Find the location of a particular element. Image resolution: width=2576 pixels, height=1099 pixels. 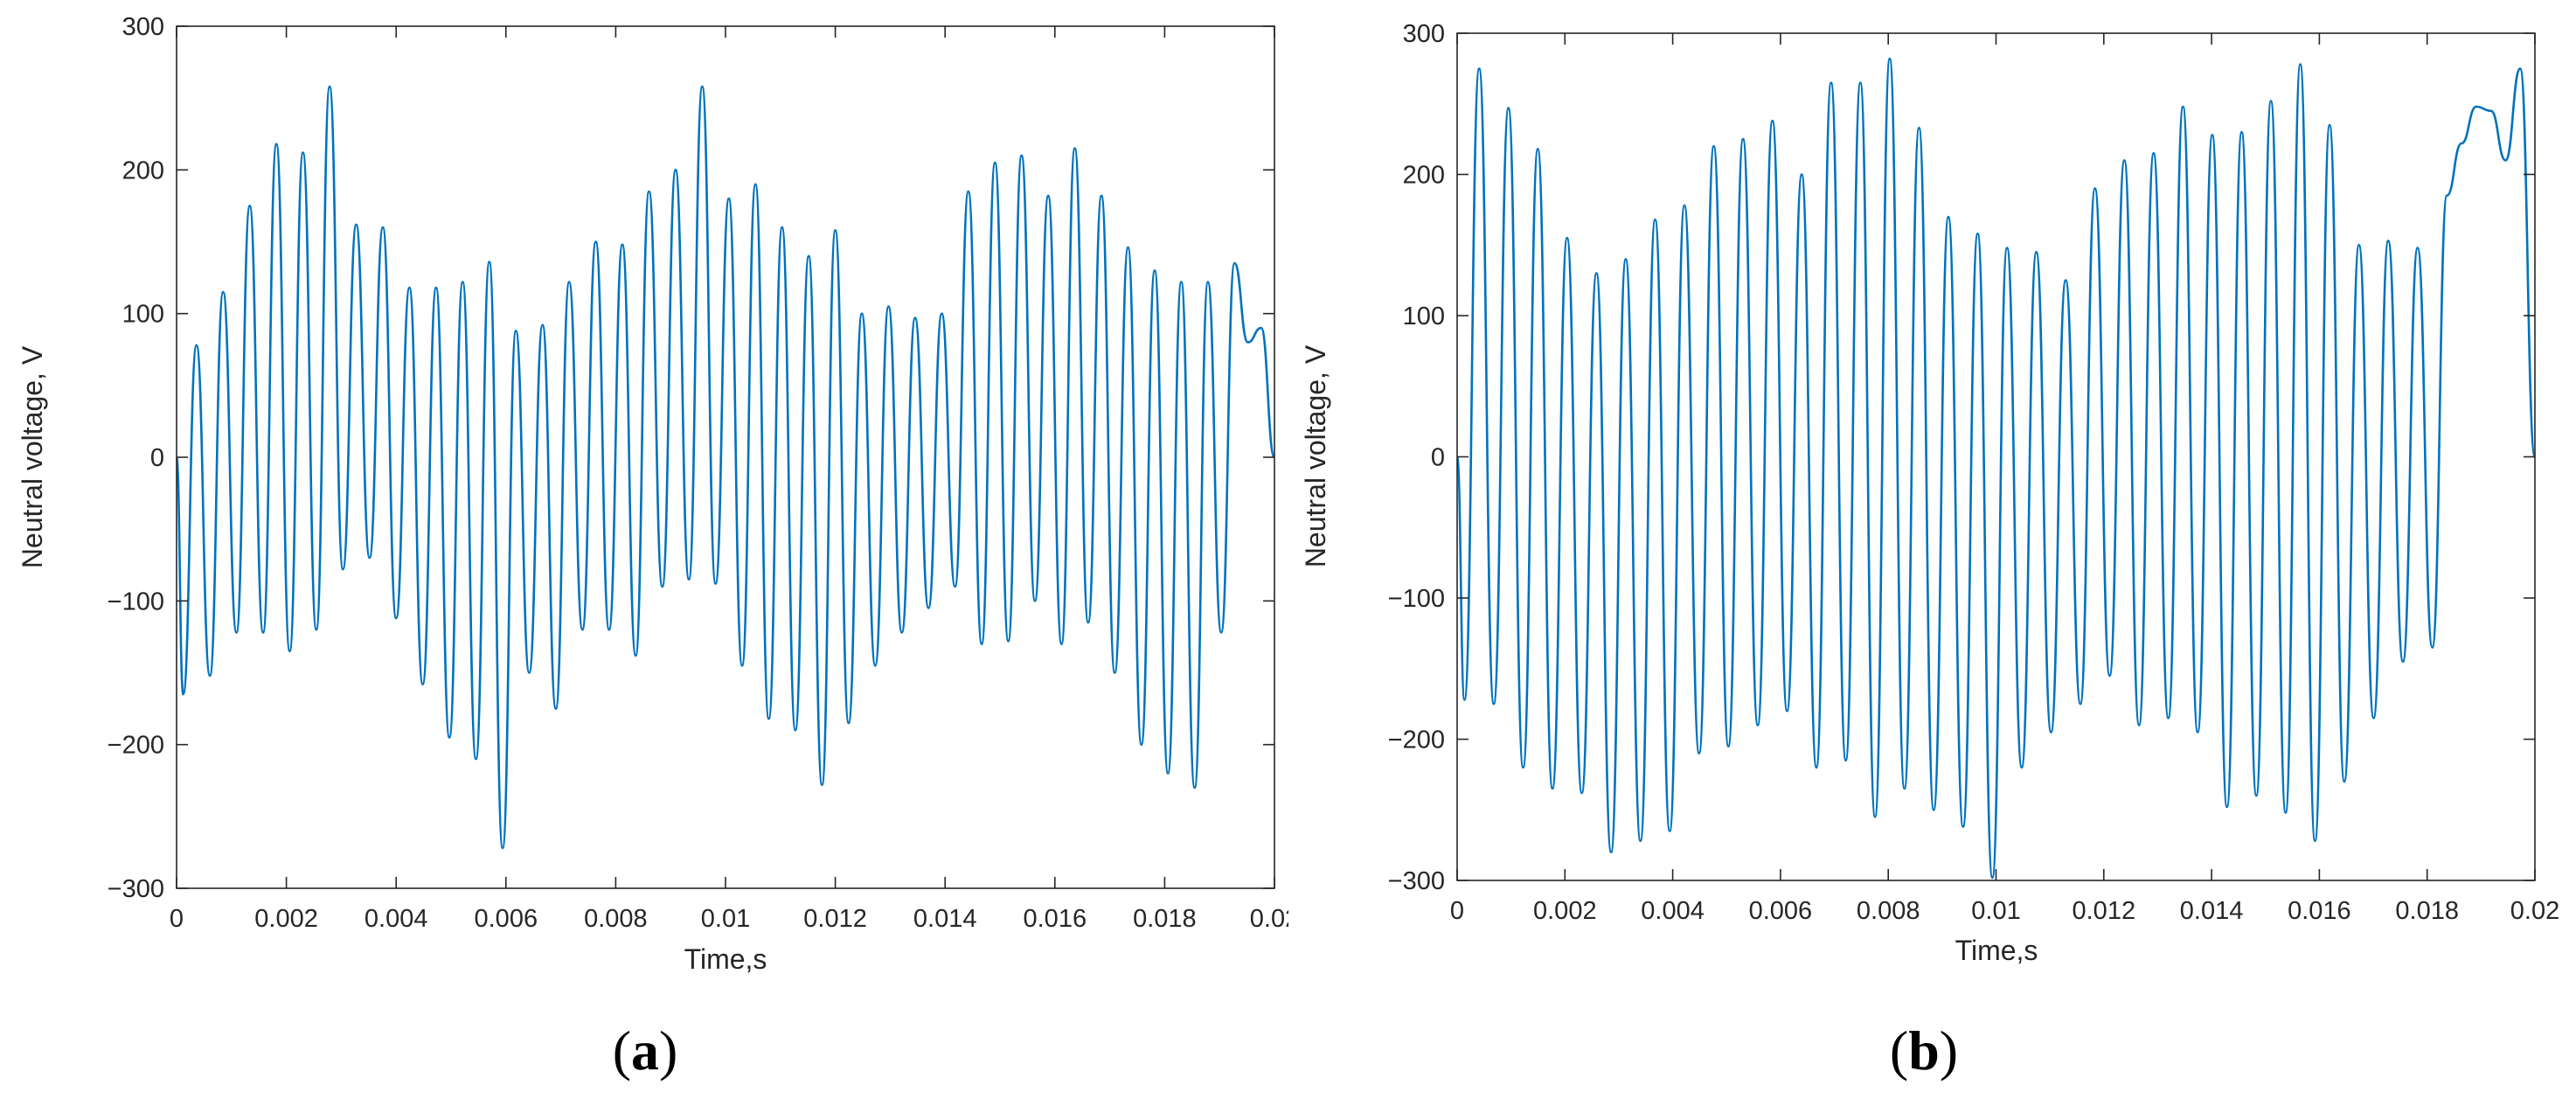

panel-b-caption: (b) is located at coordinates (1924, 1050).